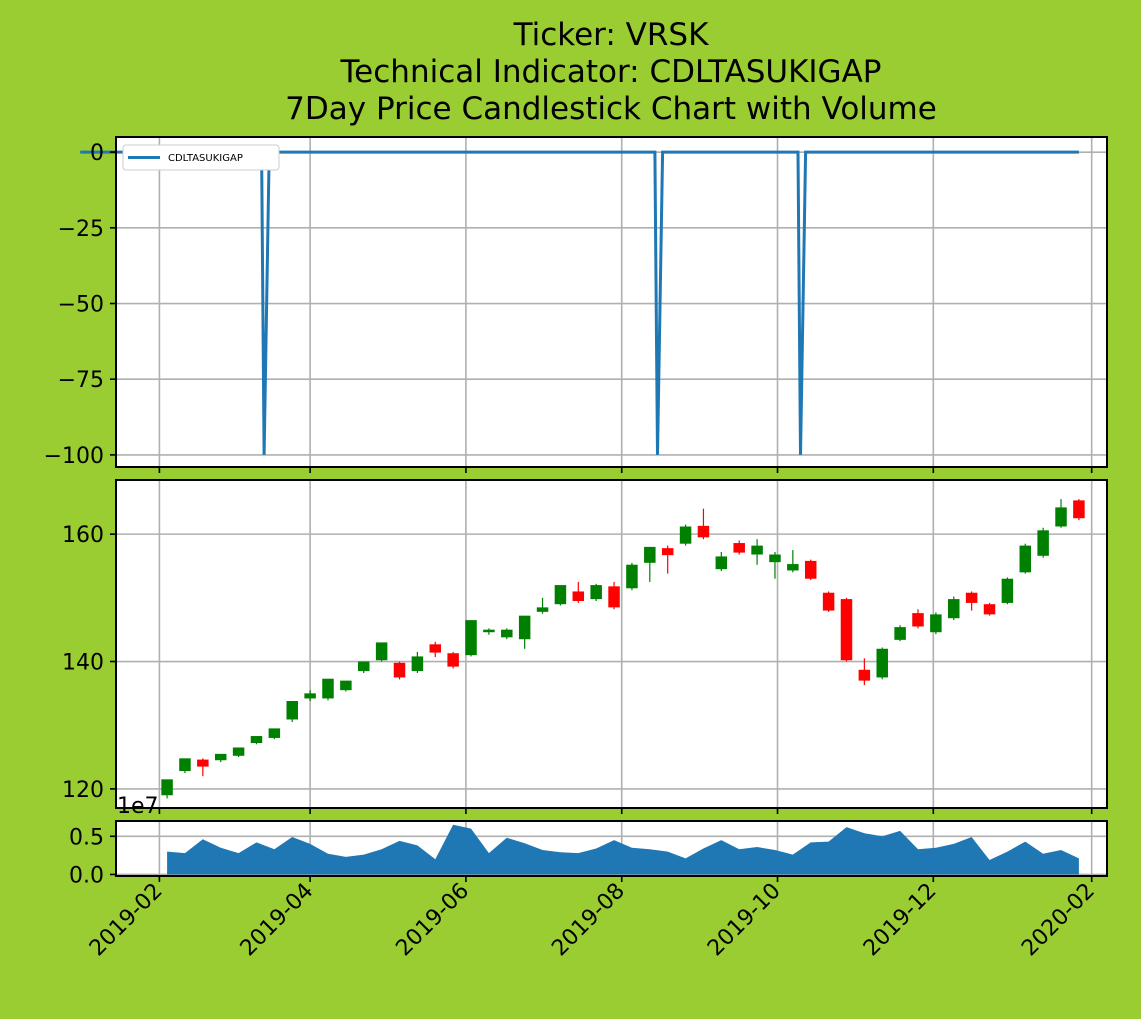 The height and width of the screenshot is (1019, 1141). I want to click on volume-offset-label: 1e7, so click(138, 806).